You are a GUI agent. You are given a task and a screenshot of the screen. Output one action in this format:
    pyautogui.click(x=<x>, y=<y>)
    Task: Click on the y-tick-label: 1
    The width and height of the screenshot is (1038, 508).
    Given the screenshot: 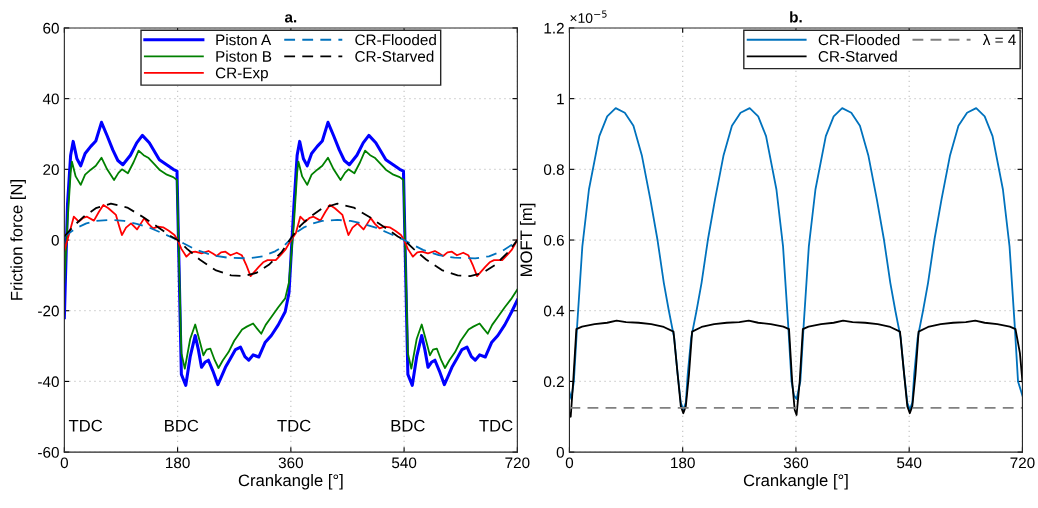 What is the action you would take?
    pyautogui.click(x=560, y=99)
    